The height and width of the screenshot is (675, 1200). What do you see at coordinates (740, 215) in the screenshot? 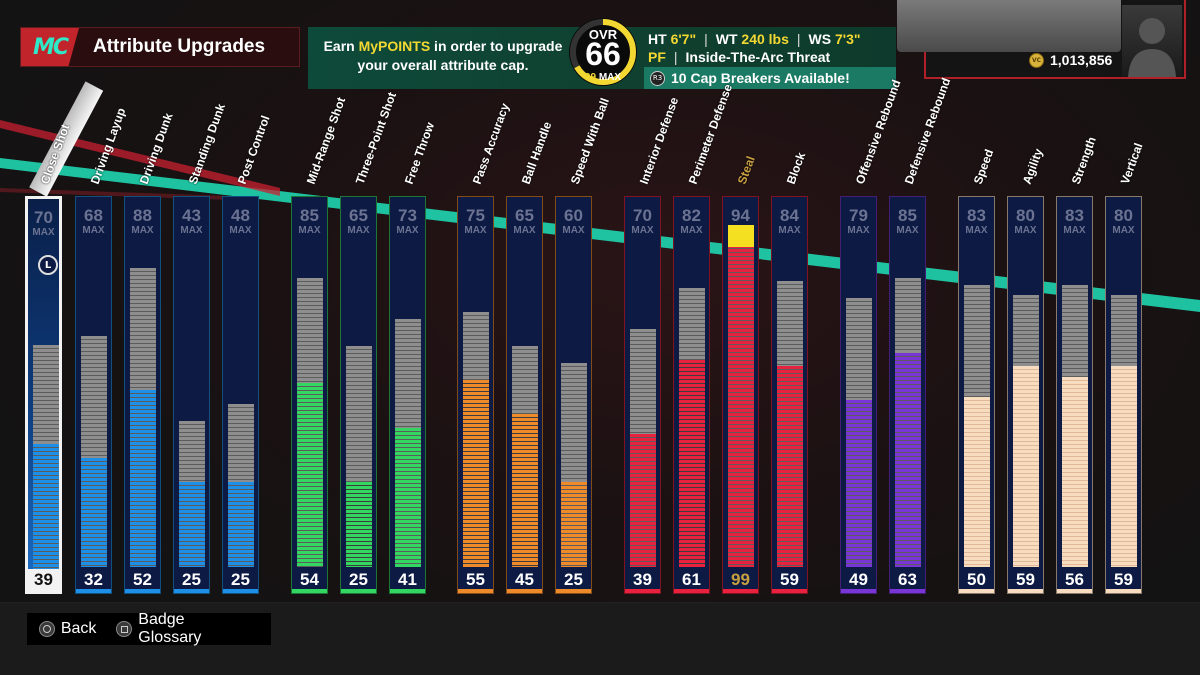
I see `attribute-max-value: 94` at bounding box center [740, 215].